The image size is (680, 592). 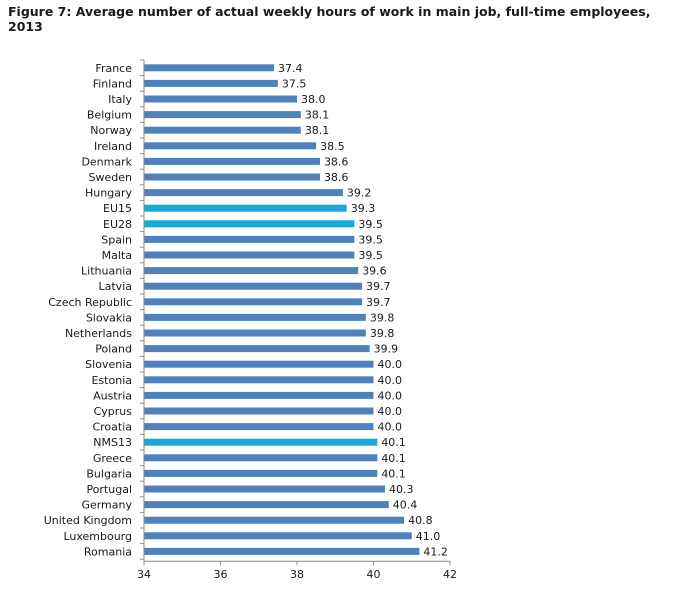 What do you see at coordinates (117, 255) in the screenshot?
I see `category-label: Malta` at bounding box center [117, 255].